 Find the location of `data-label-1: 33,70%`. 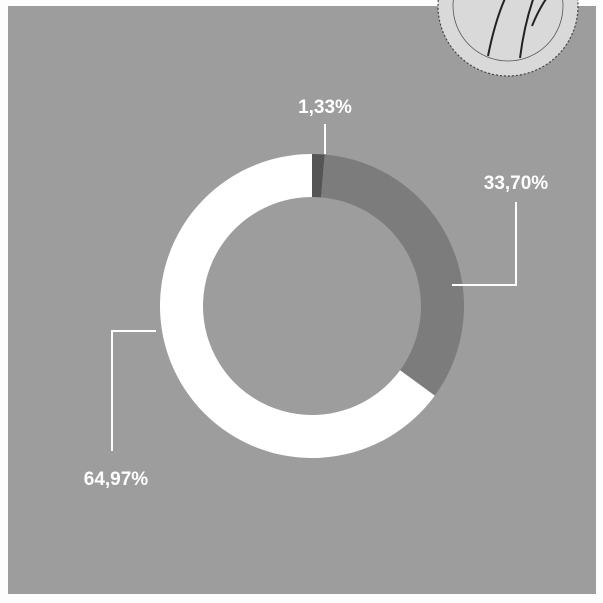

data-label-1: 33,70% is located at coordinates (516, 183).